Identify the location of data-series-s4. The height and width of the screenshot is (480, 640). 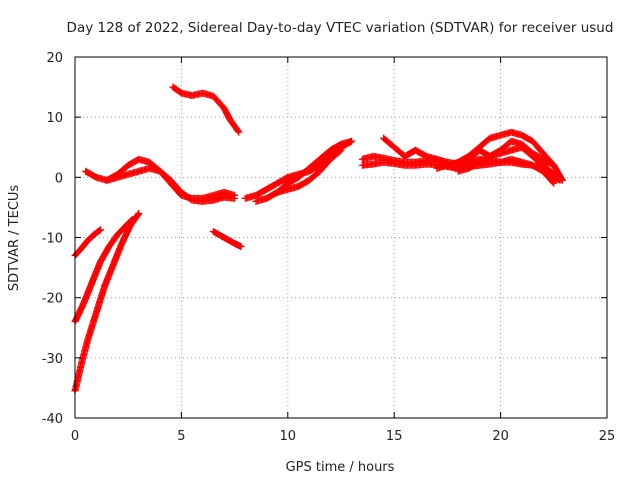
(160, 178).